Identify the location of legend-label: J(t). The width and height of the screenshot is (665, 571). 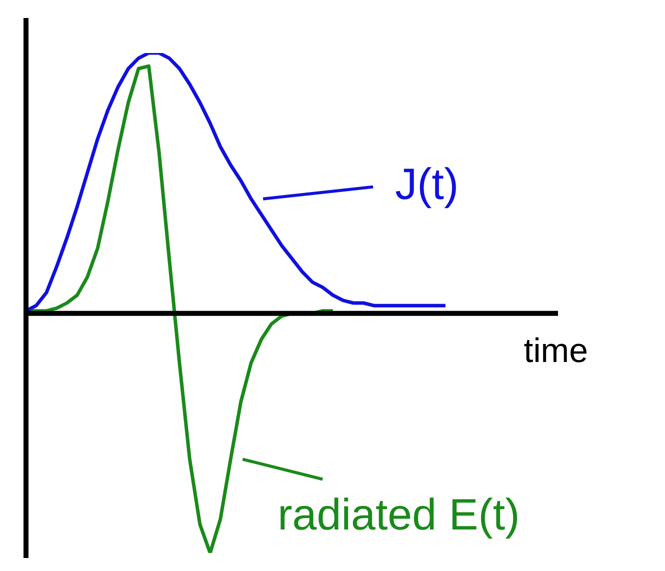
(427, 184).